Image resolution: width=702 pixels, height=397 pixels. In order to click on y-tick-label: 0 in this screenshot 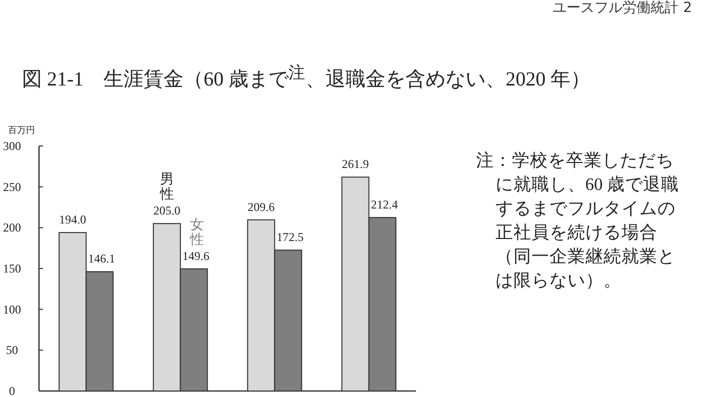, I will do `click(12, 390)`.